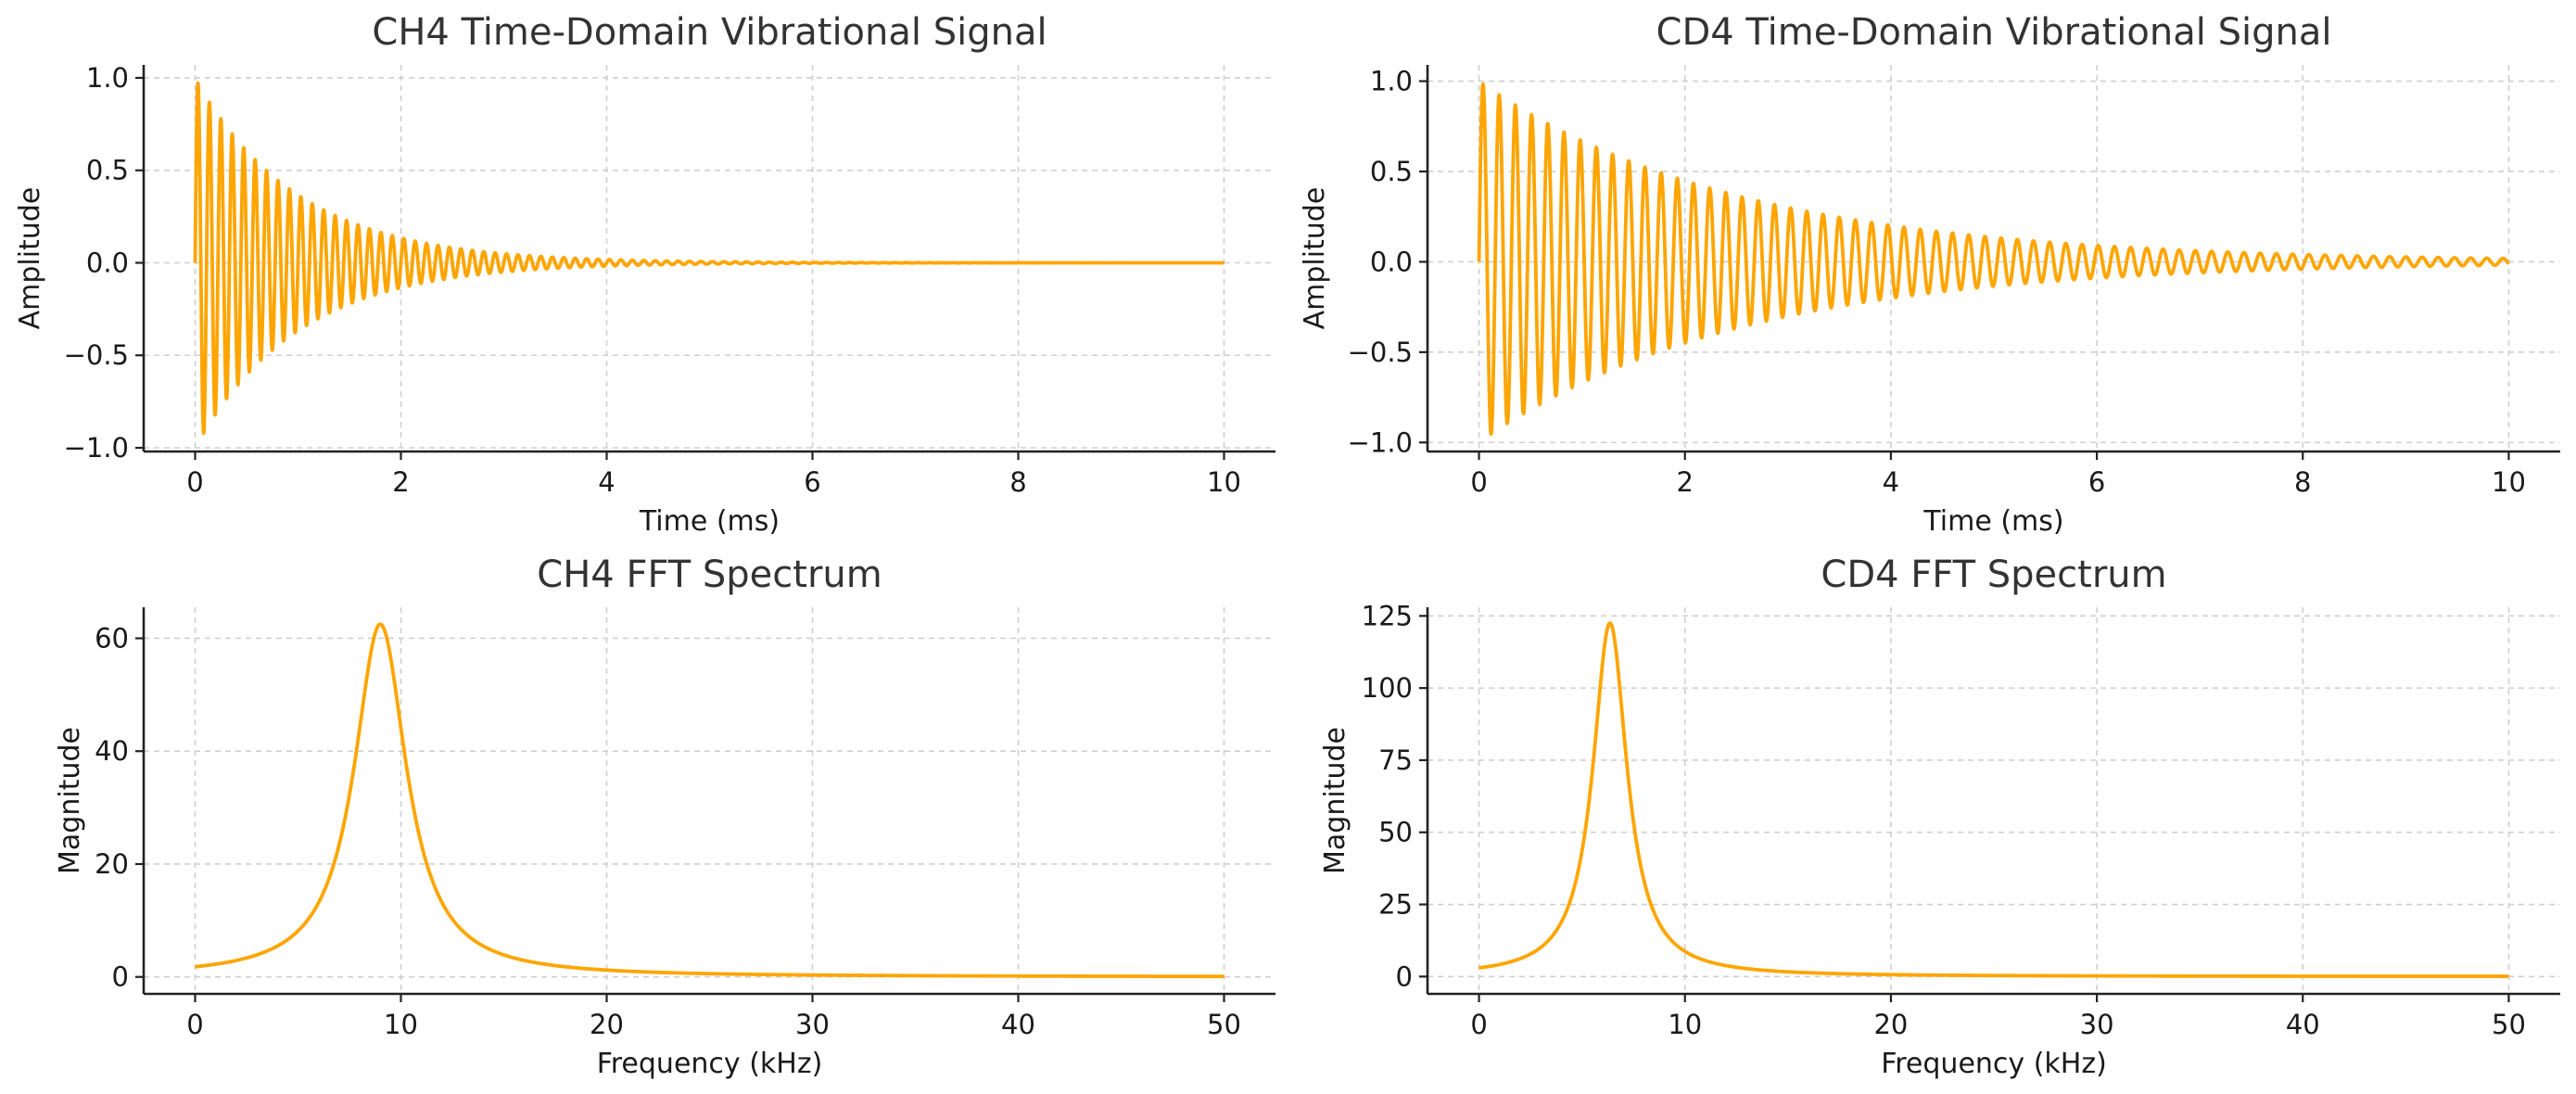  Describe the element at coordinates (1395, 832) in the screenshot. I see `y-tick-label: 50` at that location.